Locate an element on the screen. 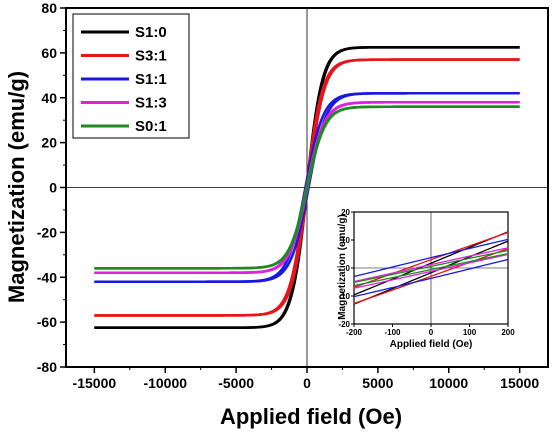 Image resolution: width=555 pixels, height=434 pixels. inset-y-tick-label: -20 is located at coordinates (344, 324).